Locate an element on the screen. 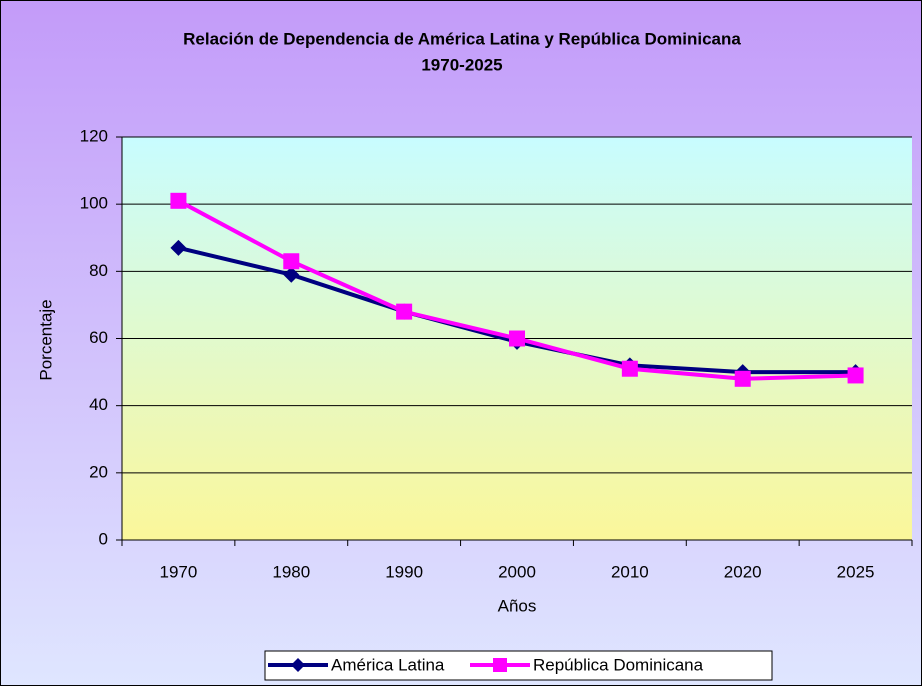 The width and height of the screenshot is (923, 687). y-tick-label: 0 is located at coordinates (103, 538).